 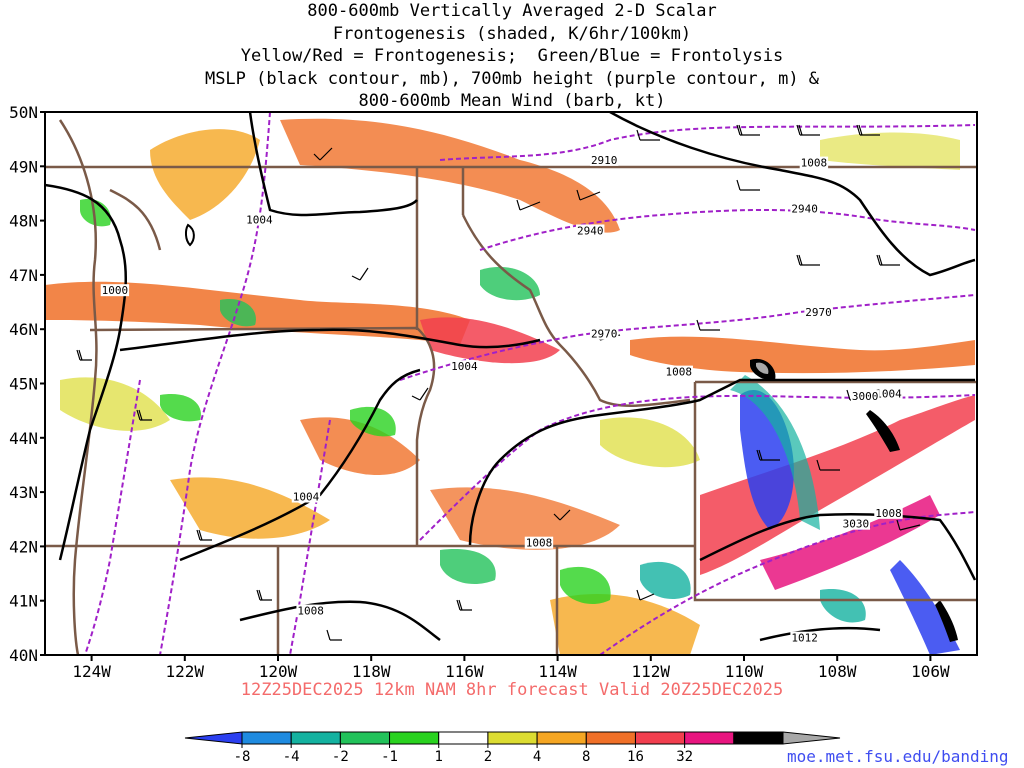 What do you see at coordinates (512, 748) in the screenshot?
I see `colorbar: -8 -4 -2 -1 1 2 4 8 16 32` at bounding box center [512, 748].